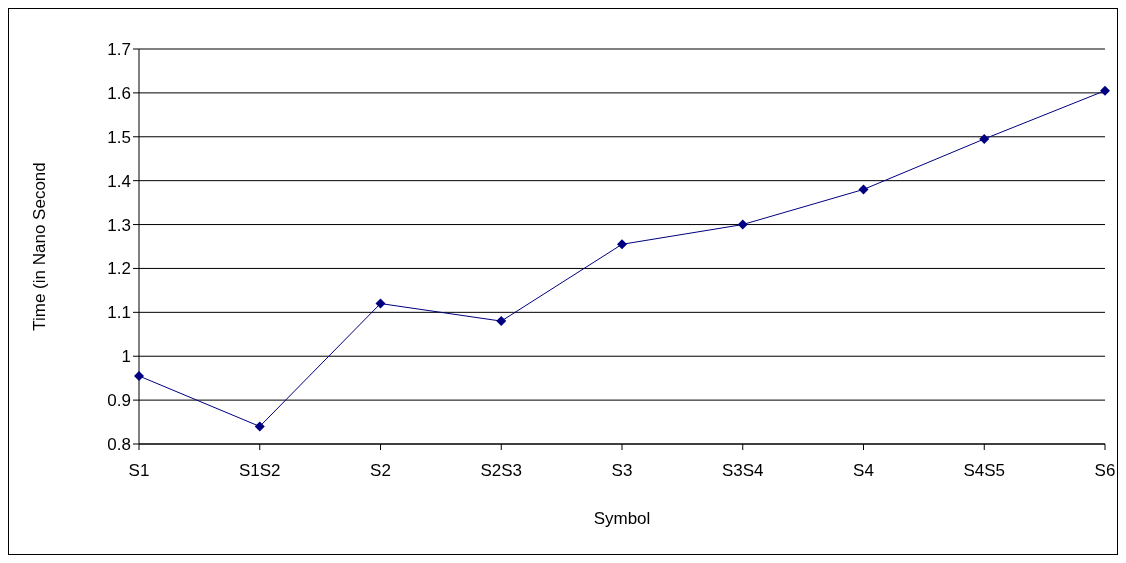 The height and width of the screenshot is (563, 1126). Describe the element at coordinates (119, 269) in the screenshot. I see `y-tick-label: 1.2` at that location.